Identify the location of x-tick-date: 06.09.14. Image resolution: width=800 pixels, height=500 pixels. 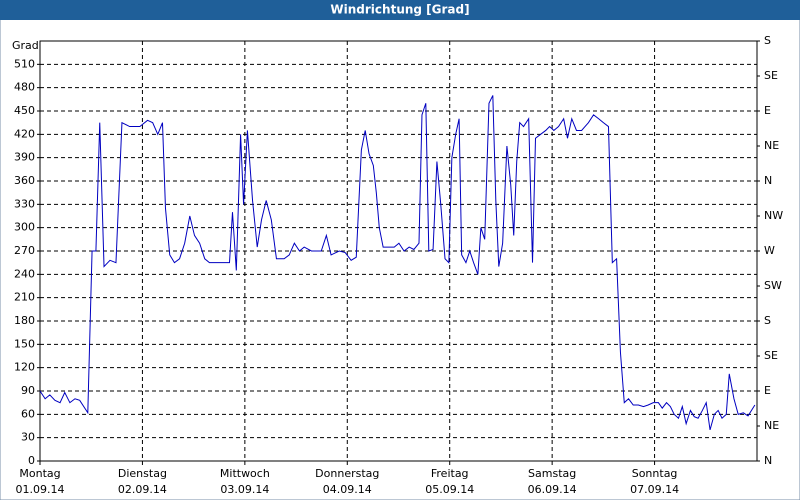
(552, 489).